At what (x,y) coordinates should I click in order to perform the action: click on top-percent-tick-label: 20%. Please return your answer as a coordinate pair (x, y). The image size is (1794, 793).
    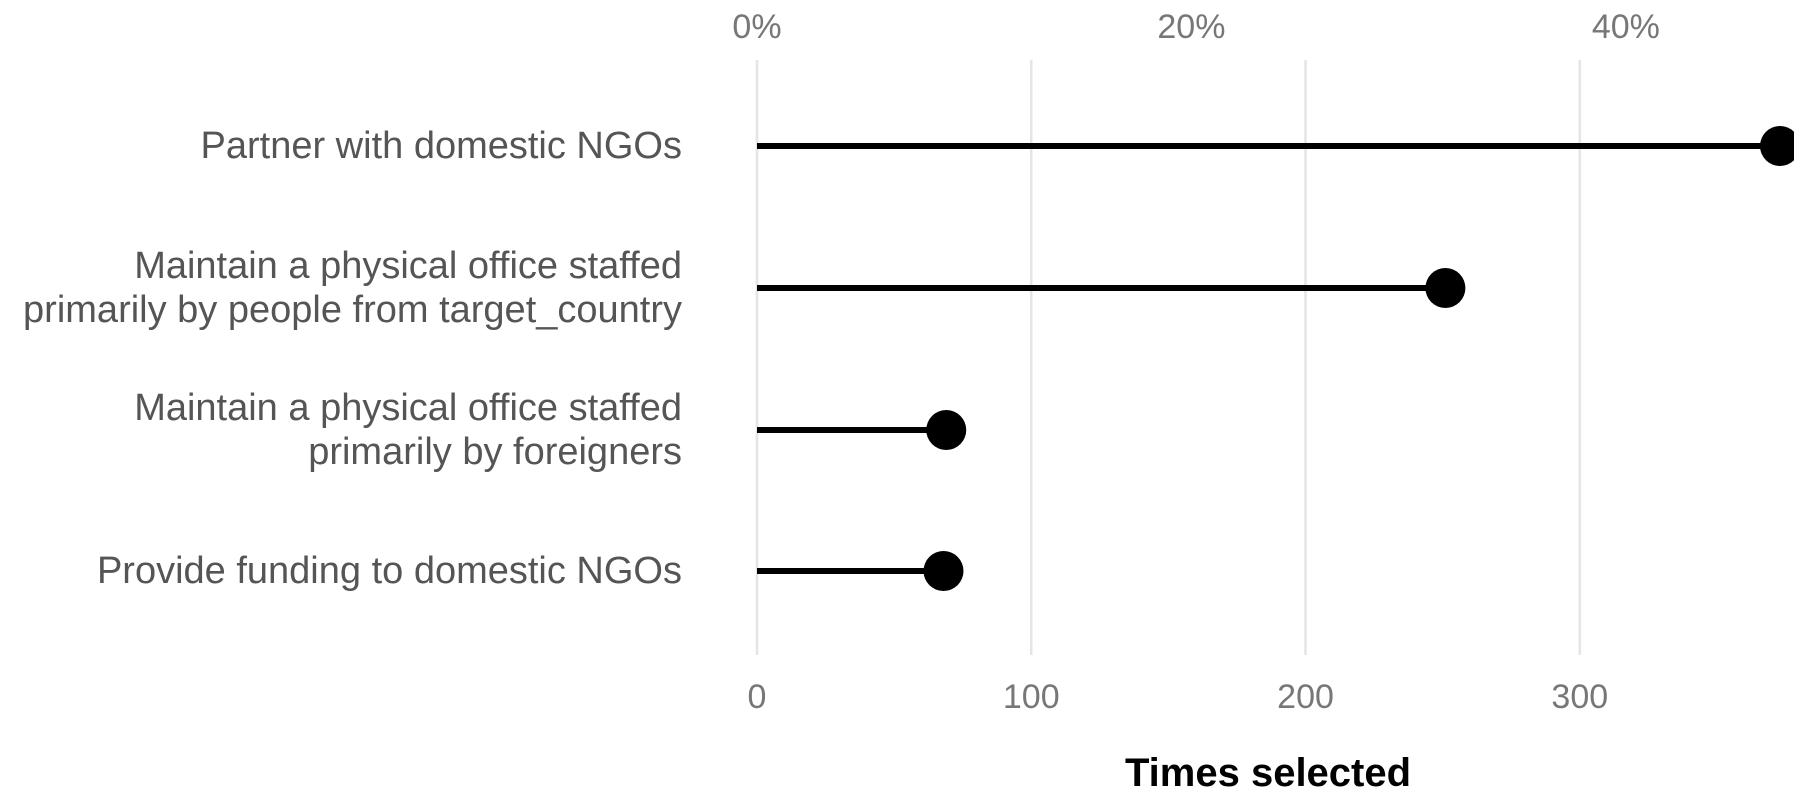
    Looking at the image, I should click on (1191, 27).